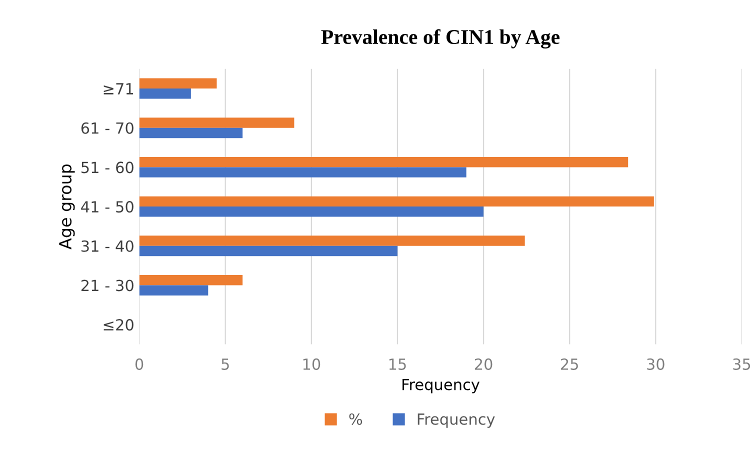  Describe the element at coordinates (483, 364) in the screenshot. I see `x-tick-label: 20` at that location.